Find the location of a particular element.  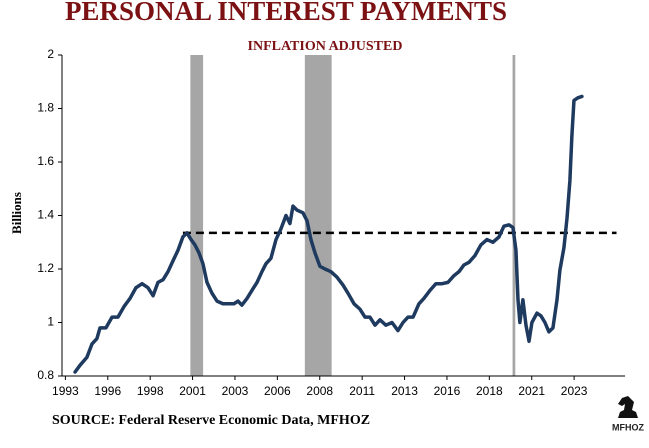

y-tick-label: 1.8 is located at coordinates (45, 108).